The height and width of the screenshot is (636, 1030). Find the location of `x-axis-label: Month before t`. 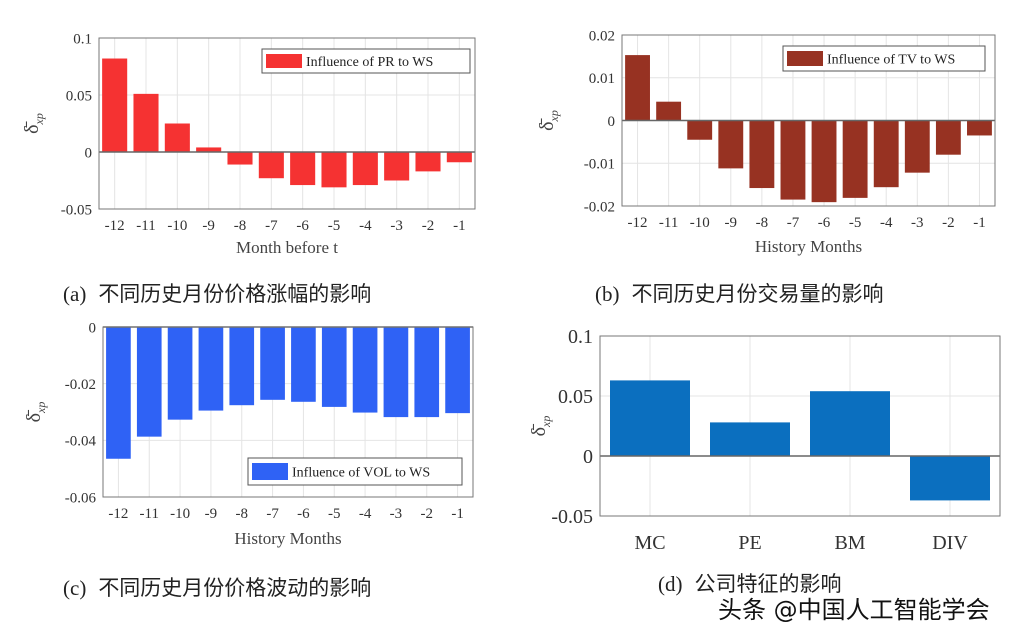

x-axis-label: Month before t is located at coordinates (287, 247).